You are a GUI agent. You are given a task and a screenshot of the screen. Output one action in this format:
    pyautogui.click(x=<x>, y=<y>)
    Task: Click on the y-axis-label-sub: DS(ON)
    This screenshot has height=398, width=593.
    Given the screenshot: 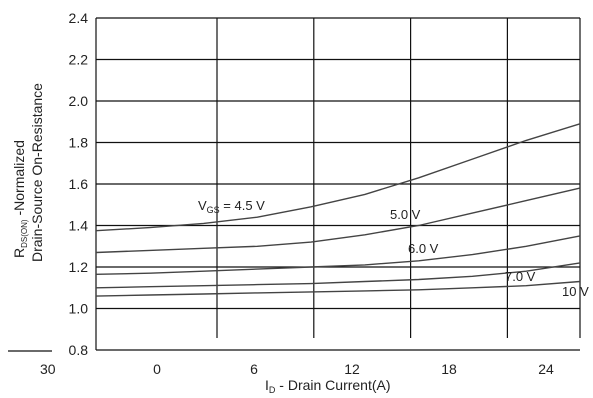 What is the action you would take?
    pyautogui.click(x=24, y=233)
    